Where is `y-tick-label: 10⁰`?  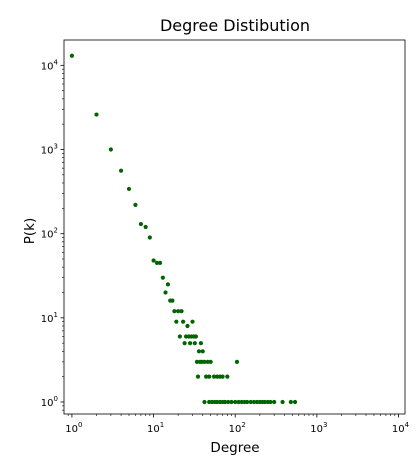 y-tick-label: 10⁰ is located at coordinates (49, 402).